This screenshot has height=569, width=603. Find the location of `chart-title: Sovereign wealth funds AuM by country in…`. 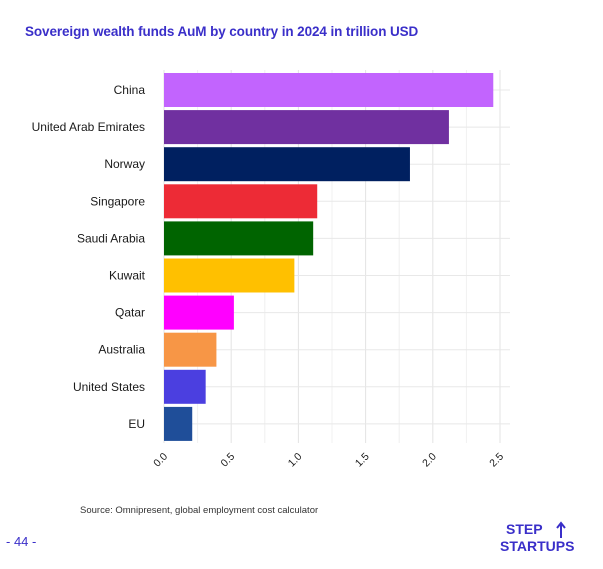

chart-title: Sovereign wealth funds AuM by country in… is located at coordinates (222, 31).